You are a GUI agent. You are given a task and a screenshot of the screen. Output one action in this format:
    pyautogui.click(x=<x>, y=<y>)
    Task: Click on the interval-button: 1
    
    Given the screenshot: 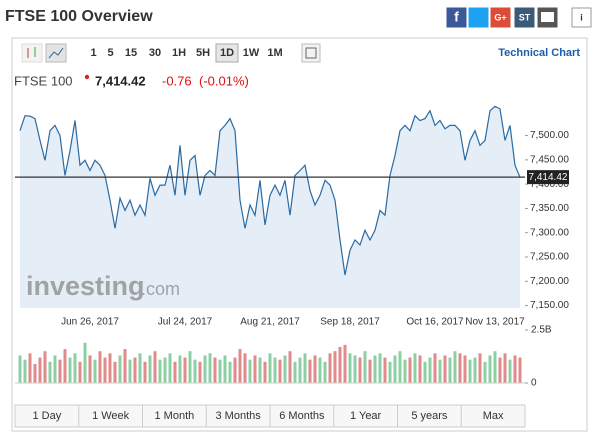 What is the action you would take?
    pyautogui.click(x=93, y=53)
    